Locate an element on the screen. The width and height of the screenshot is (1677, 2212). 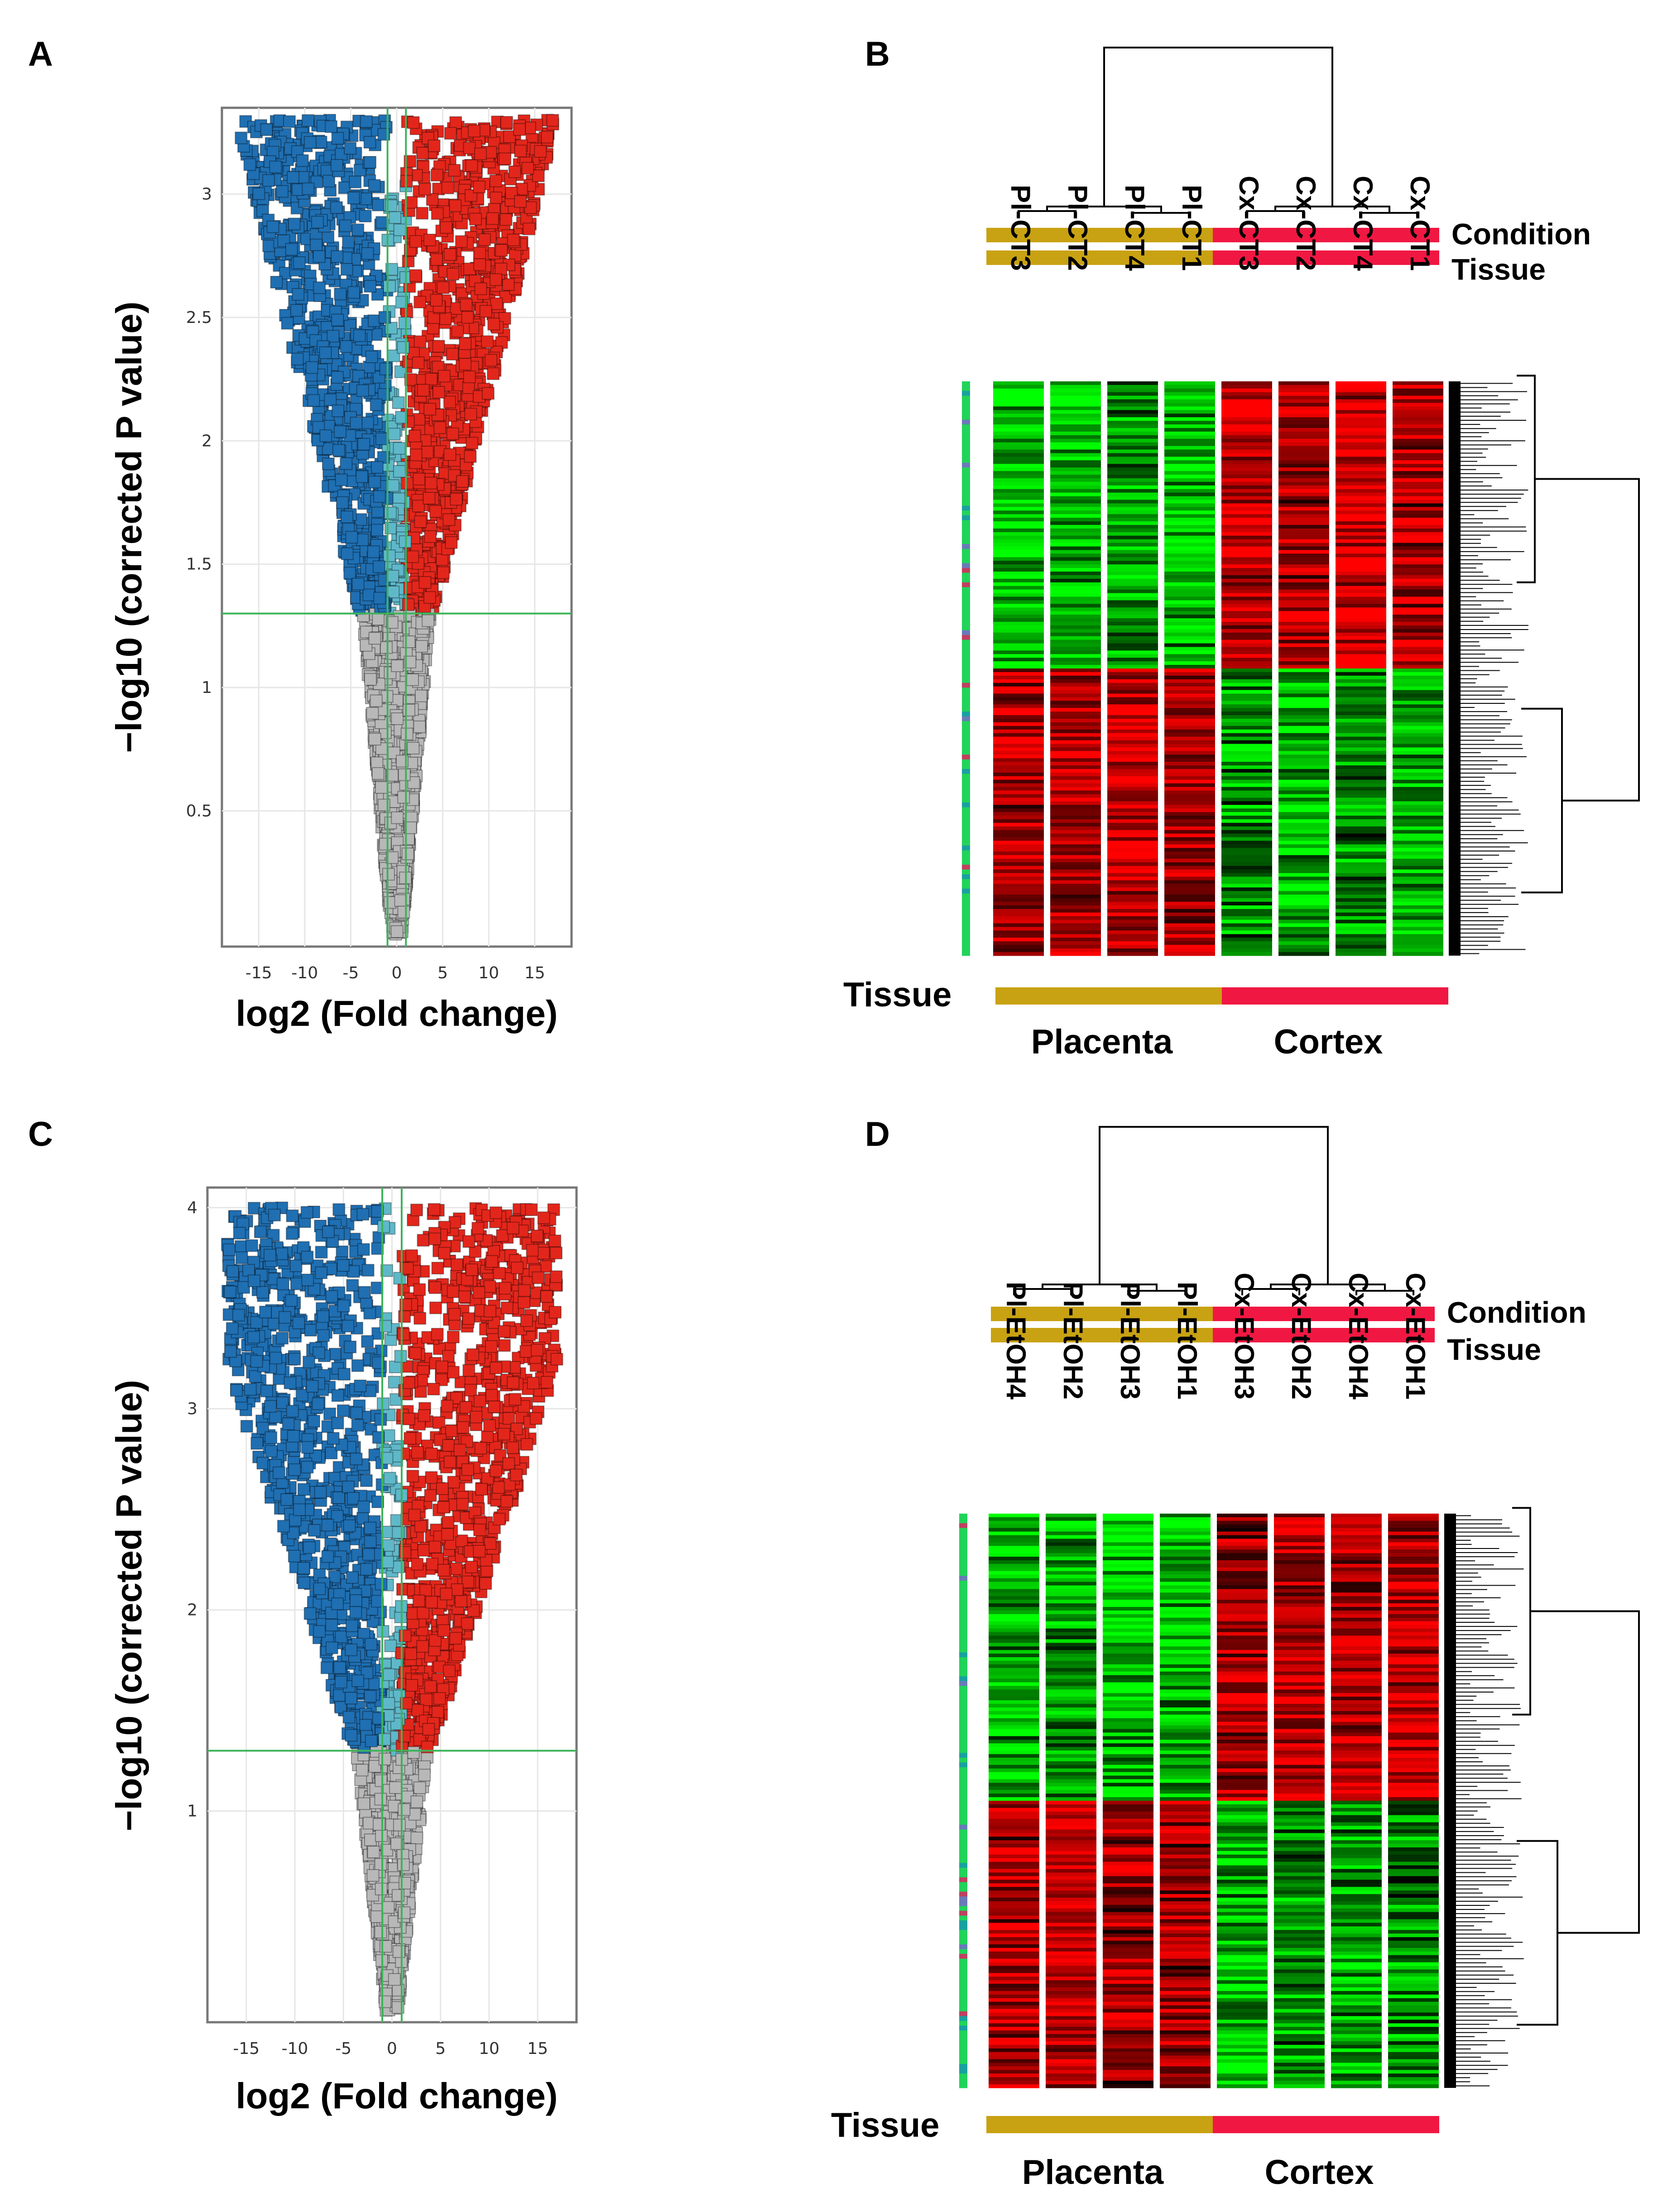
y-tick-label: 1.5 is located at coordinates (199, 564).